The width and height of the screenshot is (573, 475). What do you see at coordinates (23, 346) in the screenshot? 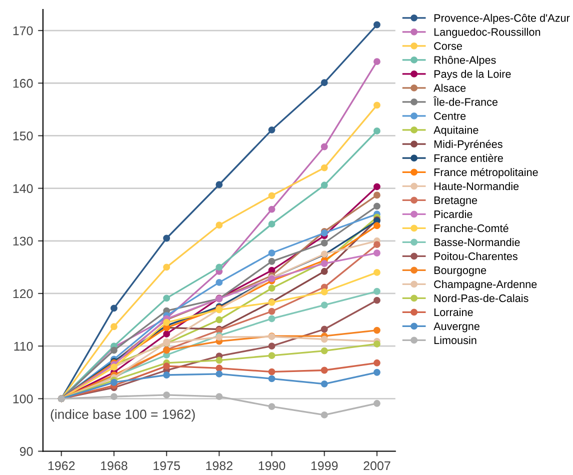
I see `y-tick-label: 110` at bounding box center [23, 346].